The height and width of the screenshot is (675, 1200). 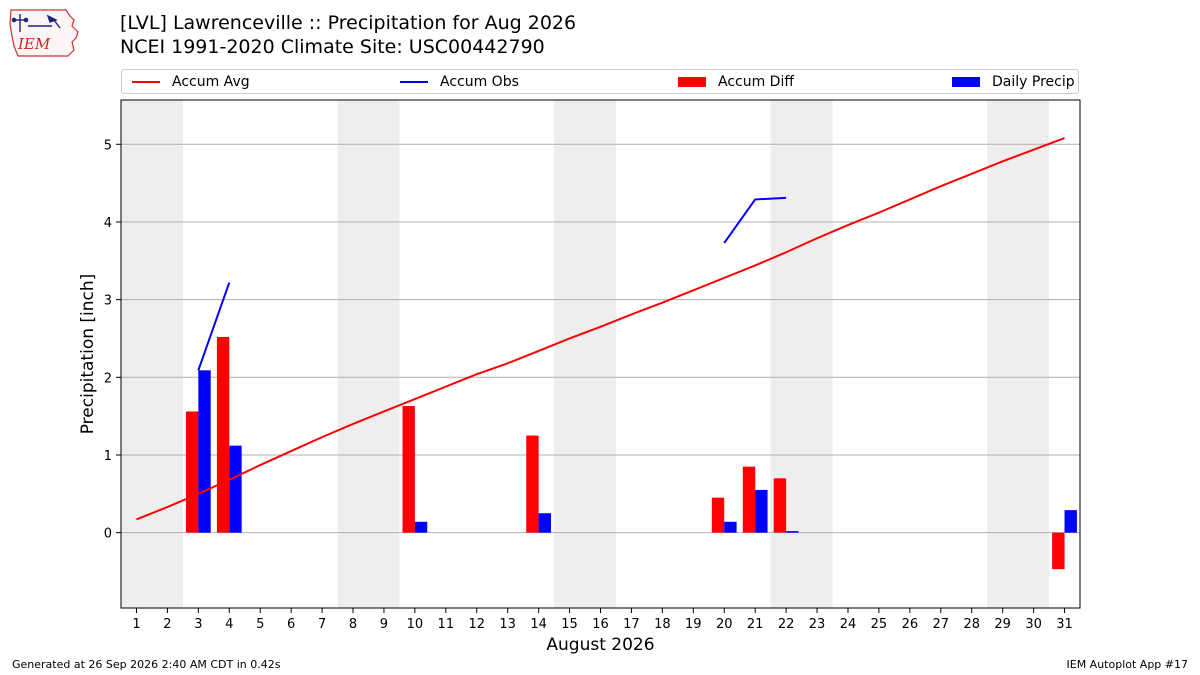 I want to click on legend-item-accum-avg: Accum Avg, so click(x=191, y=82).